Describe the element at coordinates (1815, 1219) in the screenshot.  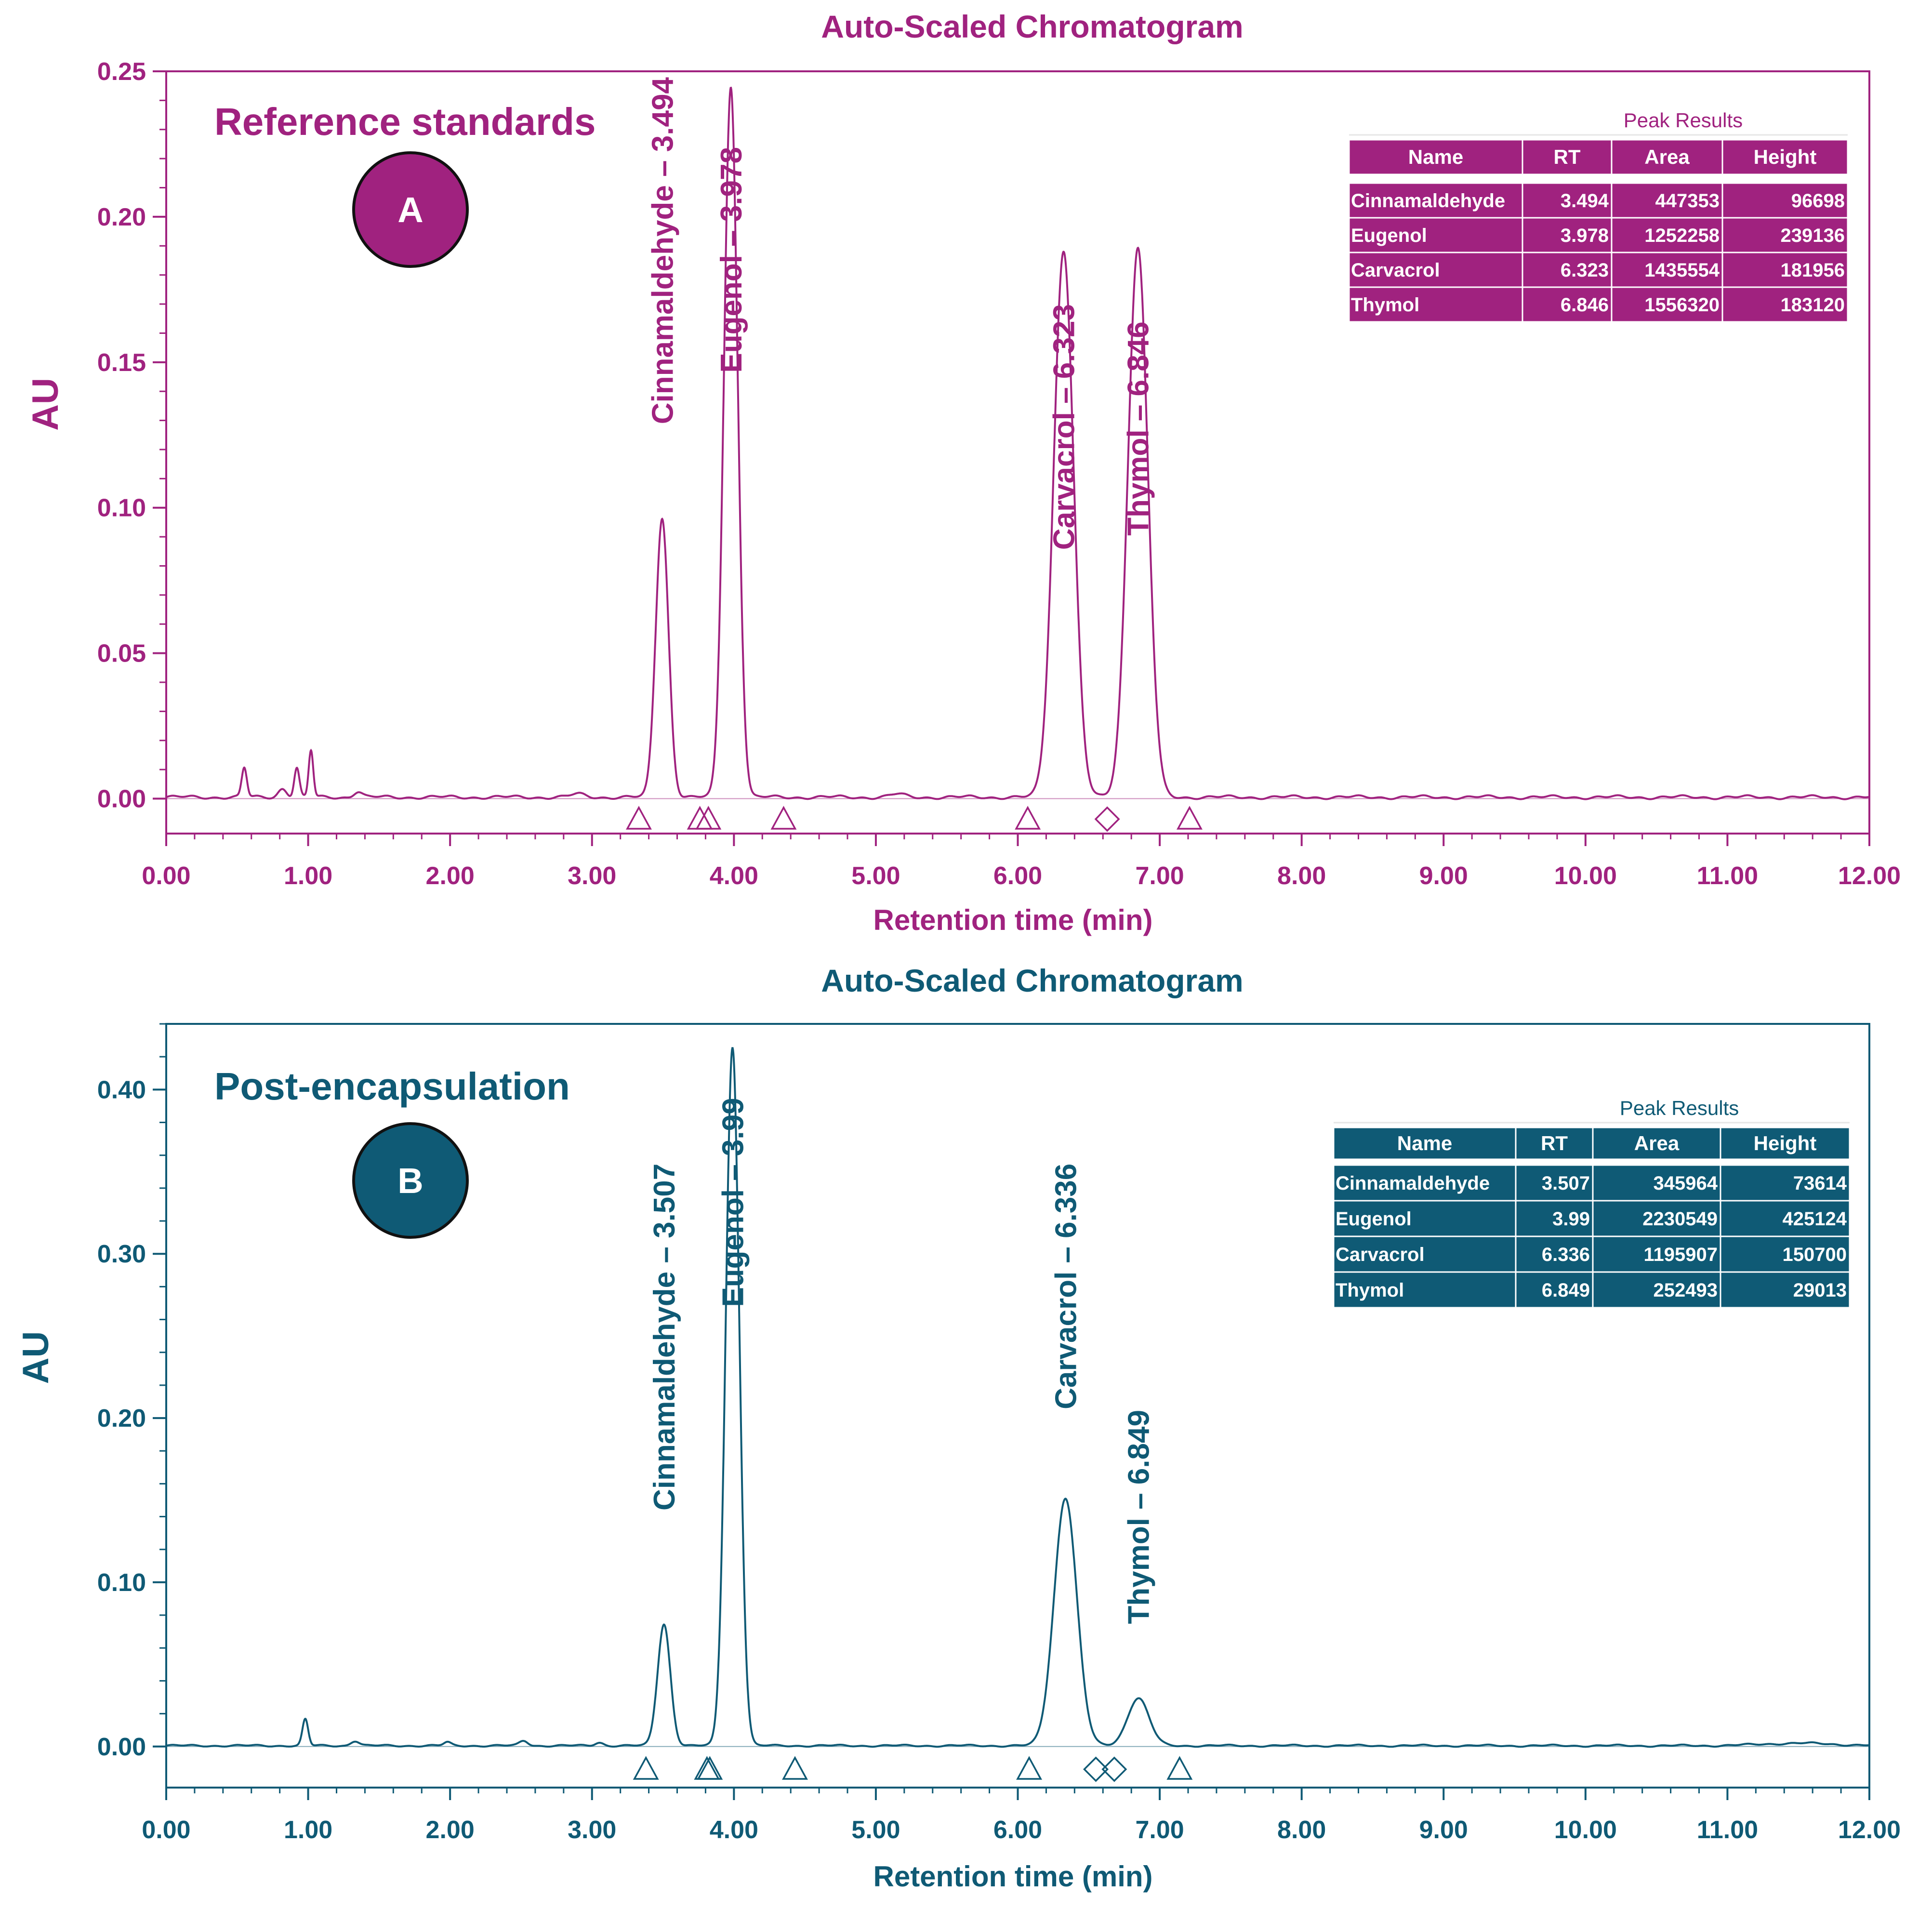
I see `table-cell-text: 425124` at that location.